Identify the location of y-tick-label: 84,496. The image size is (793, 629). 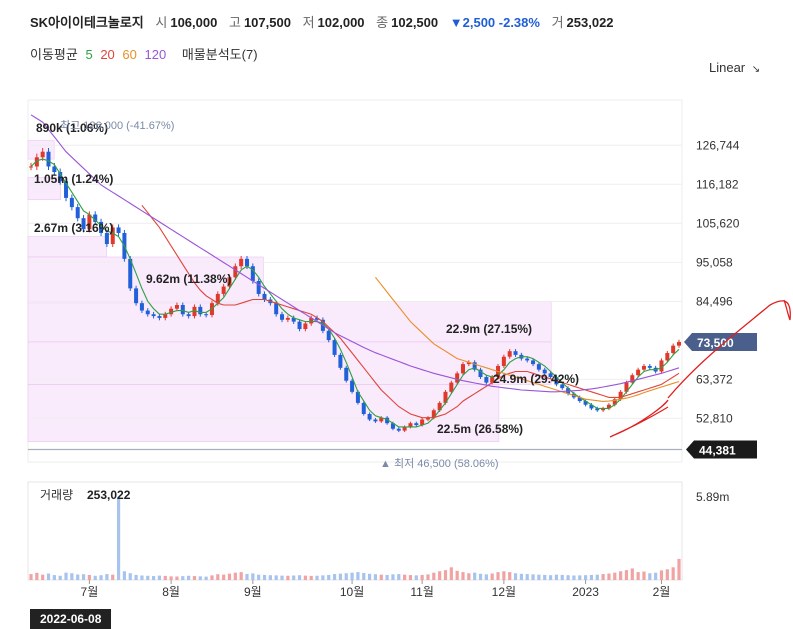
(714, 301).